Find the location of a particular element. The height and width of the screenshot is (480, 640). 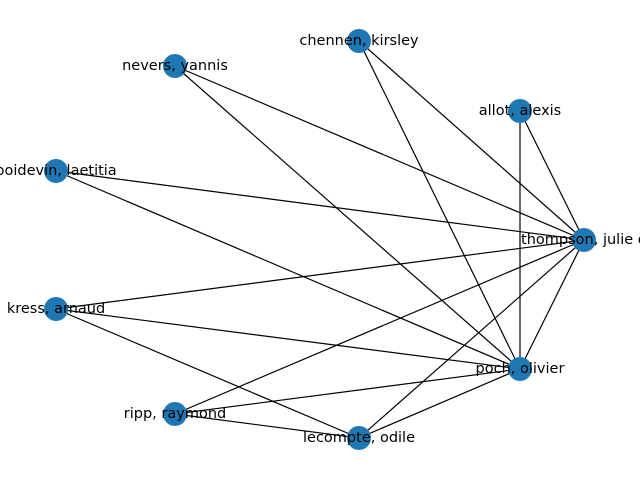

node-boidevin is located at coordinates (56, 171).